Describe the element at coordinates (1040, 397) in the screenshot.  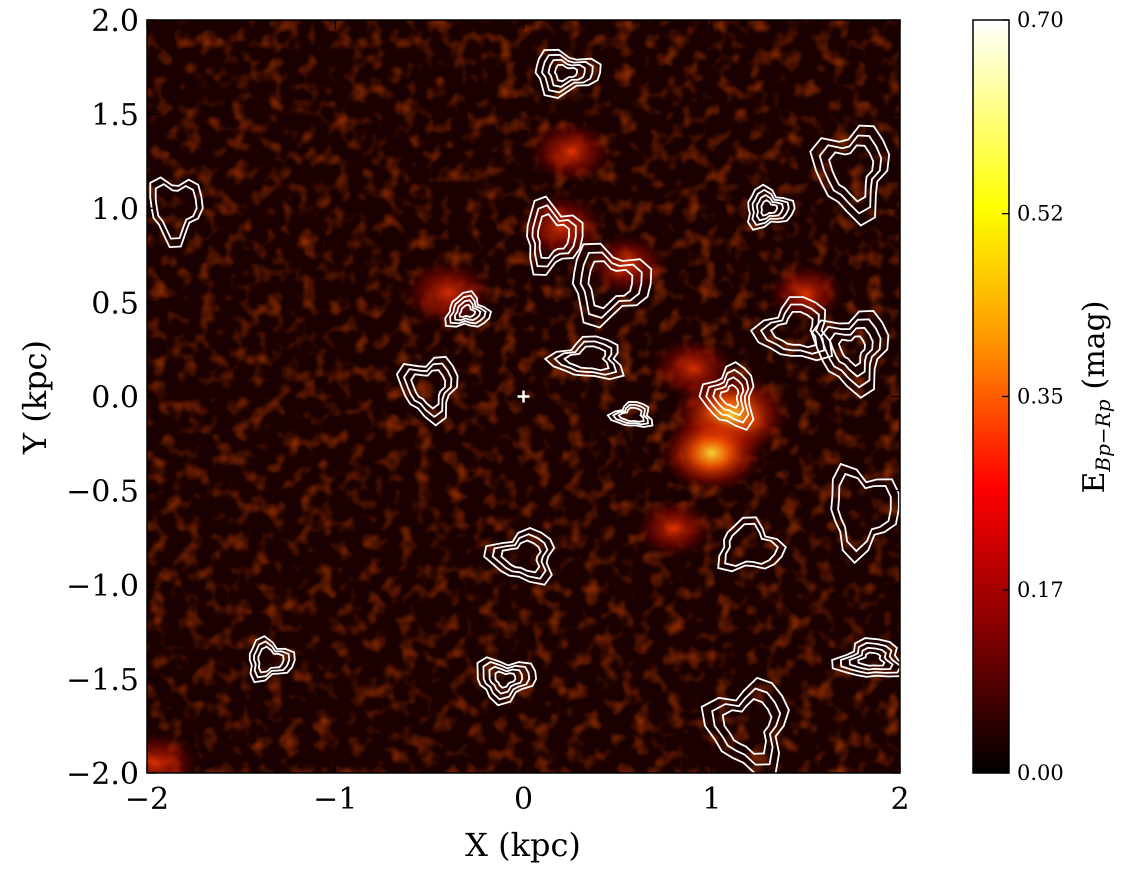
I see `colorbar-tick-label: 0.35` at that location.